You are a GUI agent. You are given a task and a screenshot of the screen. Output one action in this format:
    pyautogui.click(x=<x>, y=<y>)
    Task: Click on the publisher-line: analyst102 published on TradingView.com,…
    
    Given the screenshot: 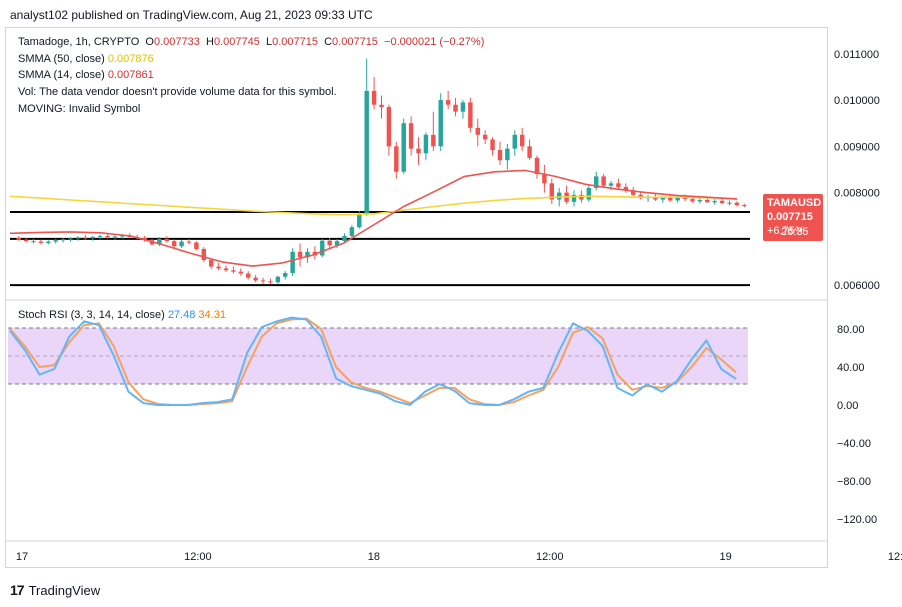 What is the action you would take?
    pyautogui.click(x=191, y=15)
    